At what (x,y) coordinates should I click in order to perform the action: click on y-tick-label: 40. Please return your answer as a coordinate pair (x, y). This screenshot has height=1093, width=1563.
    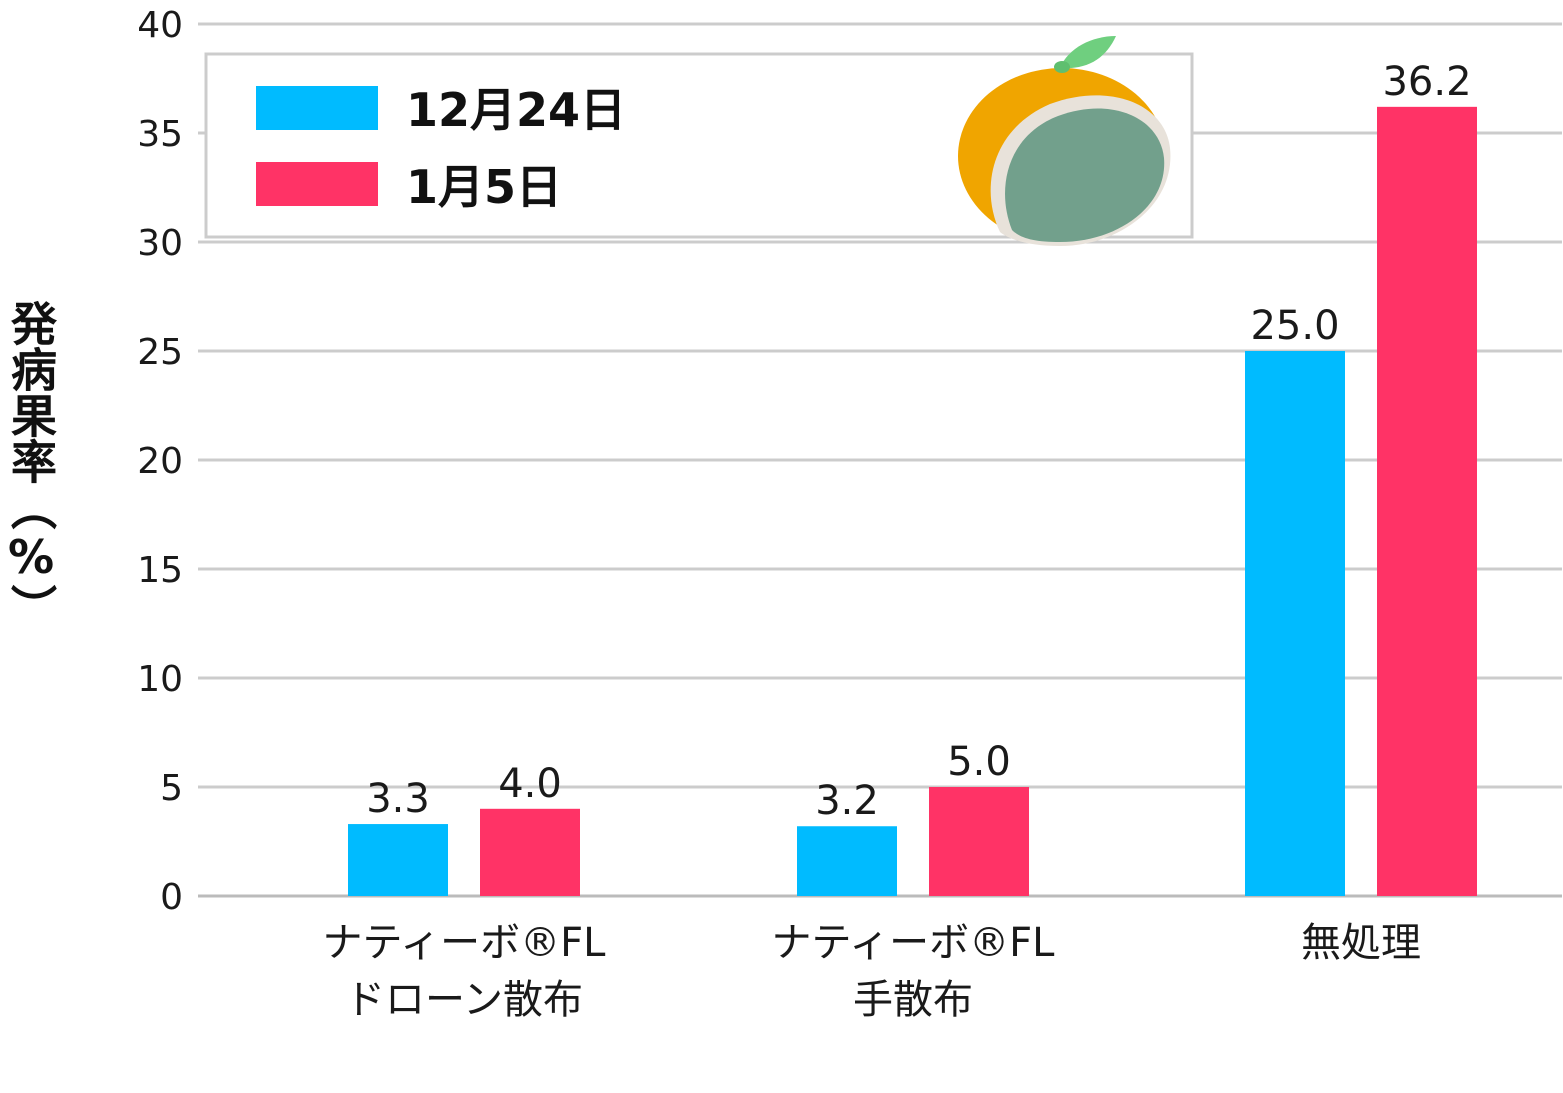
    Looking at the image, I should click on (160, 25).